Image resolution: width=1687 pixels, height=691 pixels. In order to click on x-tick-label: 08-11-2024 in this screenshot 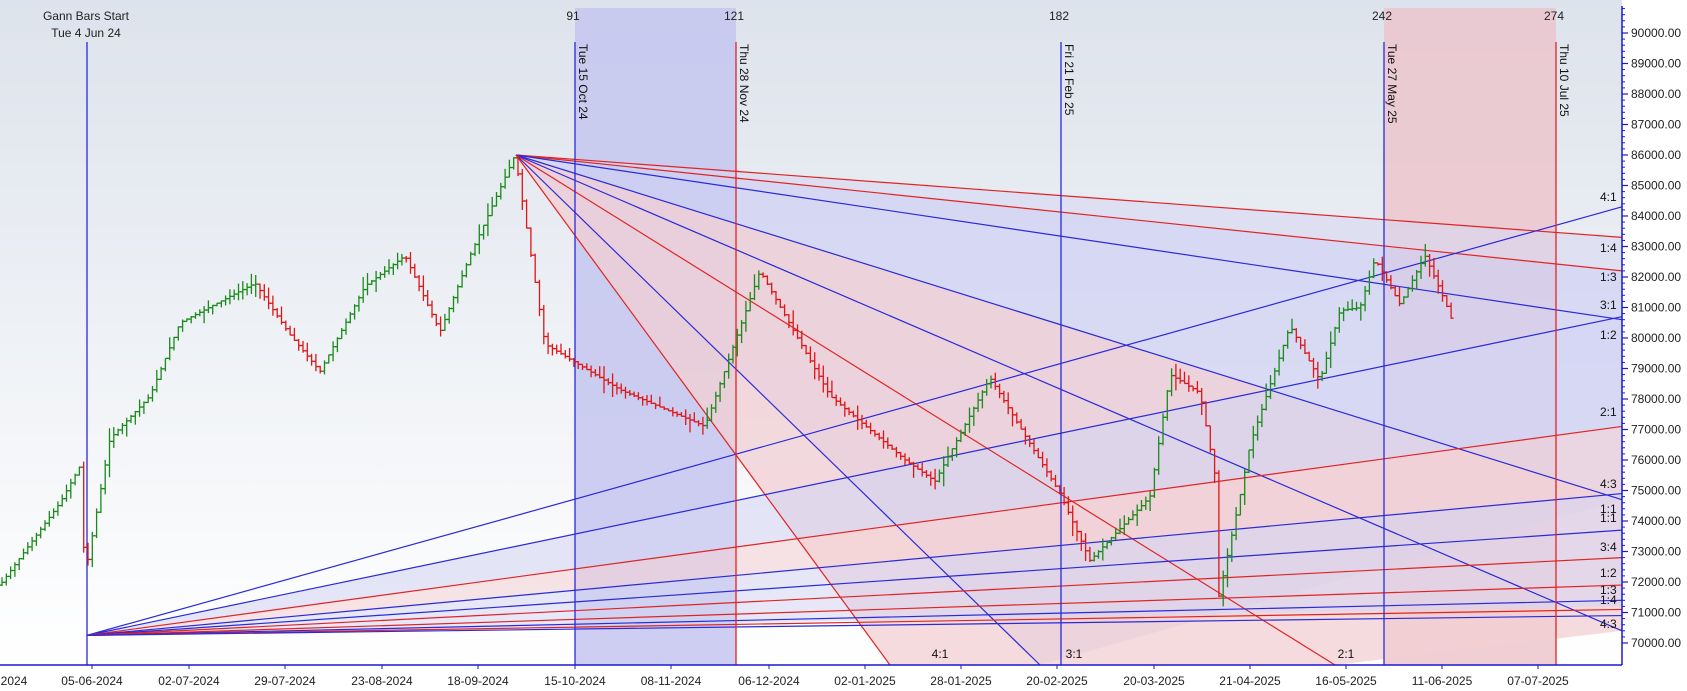, I will do `click(671, 681)`.